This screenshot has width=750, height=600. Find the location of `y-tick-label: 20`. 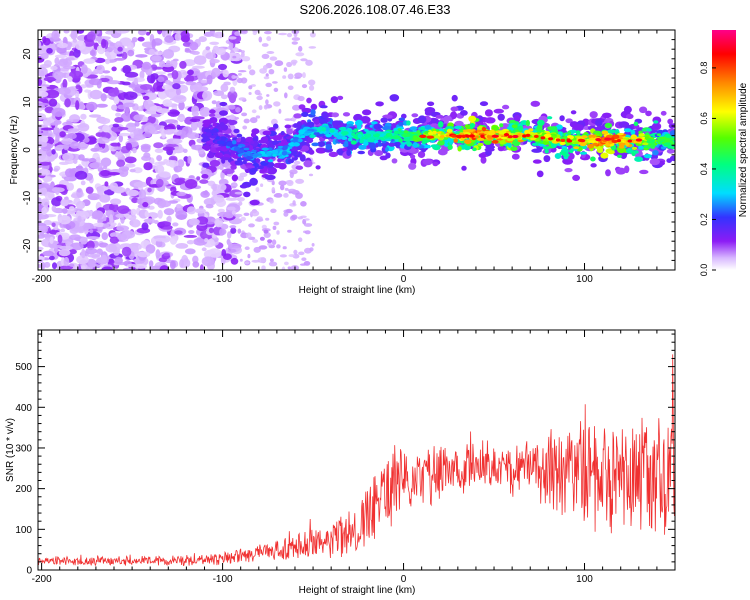

y-tick-label: 20 is located at coordinates (27, 54).